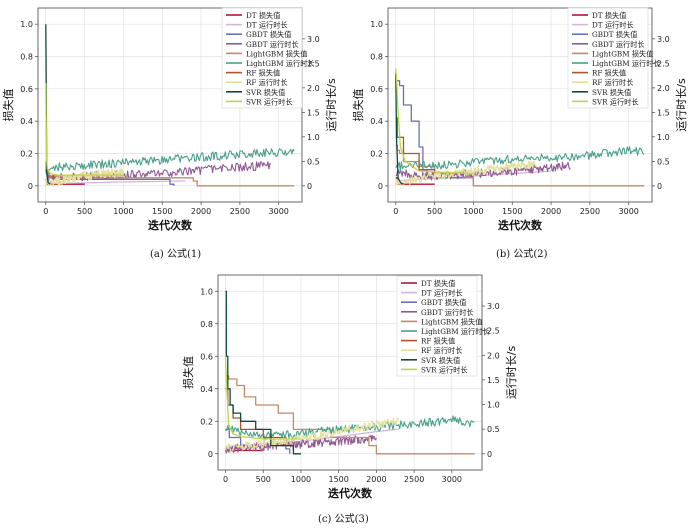 The width and height of the screenshot is (700, 528). Describe the element at coordinates (612, 82) in the screenshot. I see `legend-label: RF 运行时长` at that location.